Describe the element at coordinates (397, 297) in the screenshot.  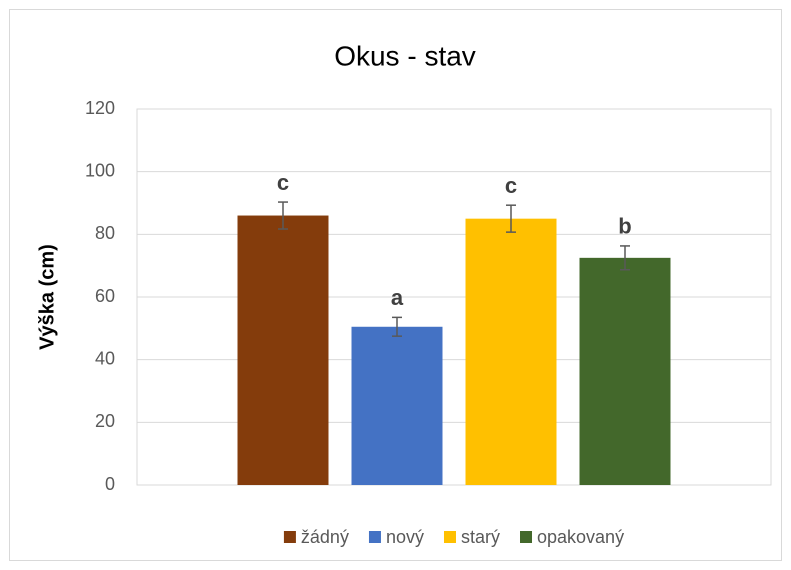
I see `annotation: a` at that location.